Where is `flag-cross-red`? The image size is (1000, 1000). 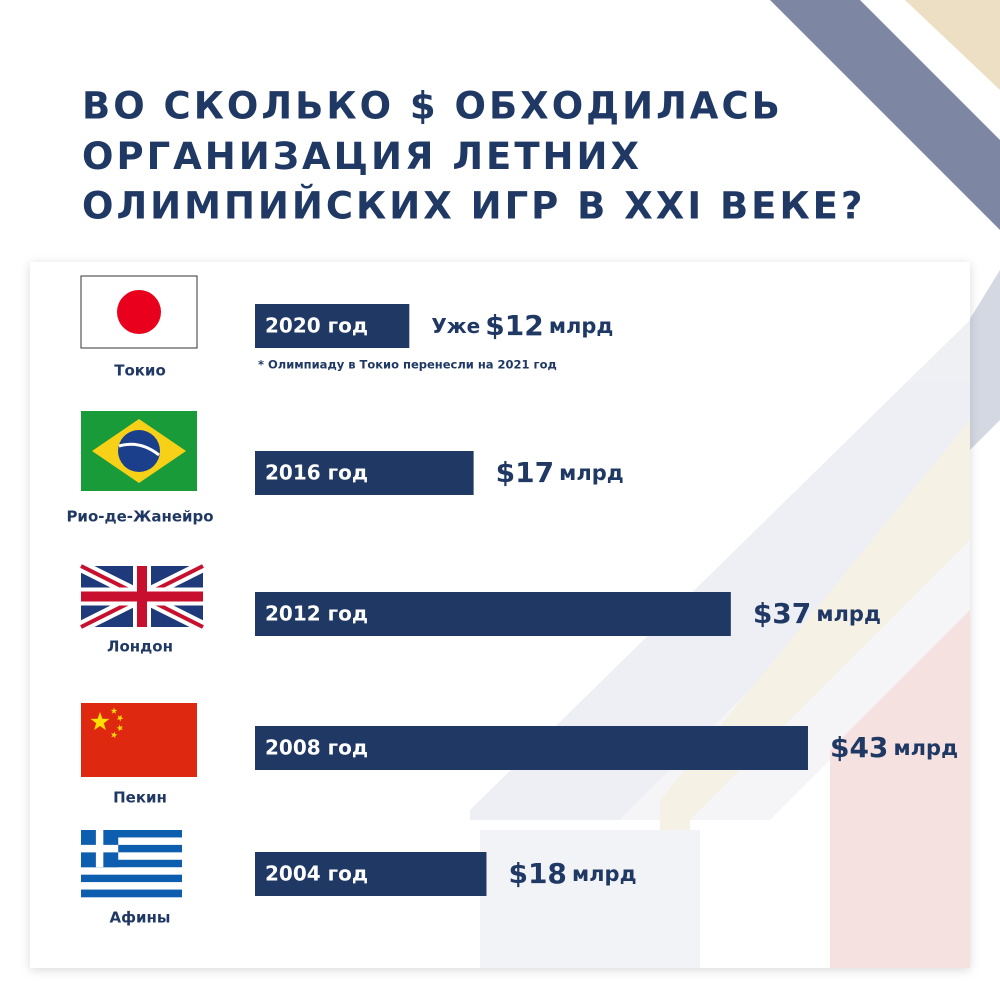
flag-cross-red is located at coordinates (142, 596).